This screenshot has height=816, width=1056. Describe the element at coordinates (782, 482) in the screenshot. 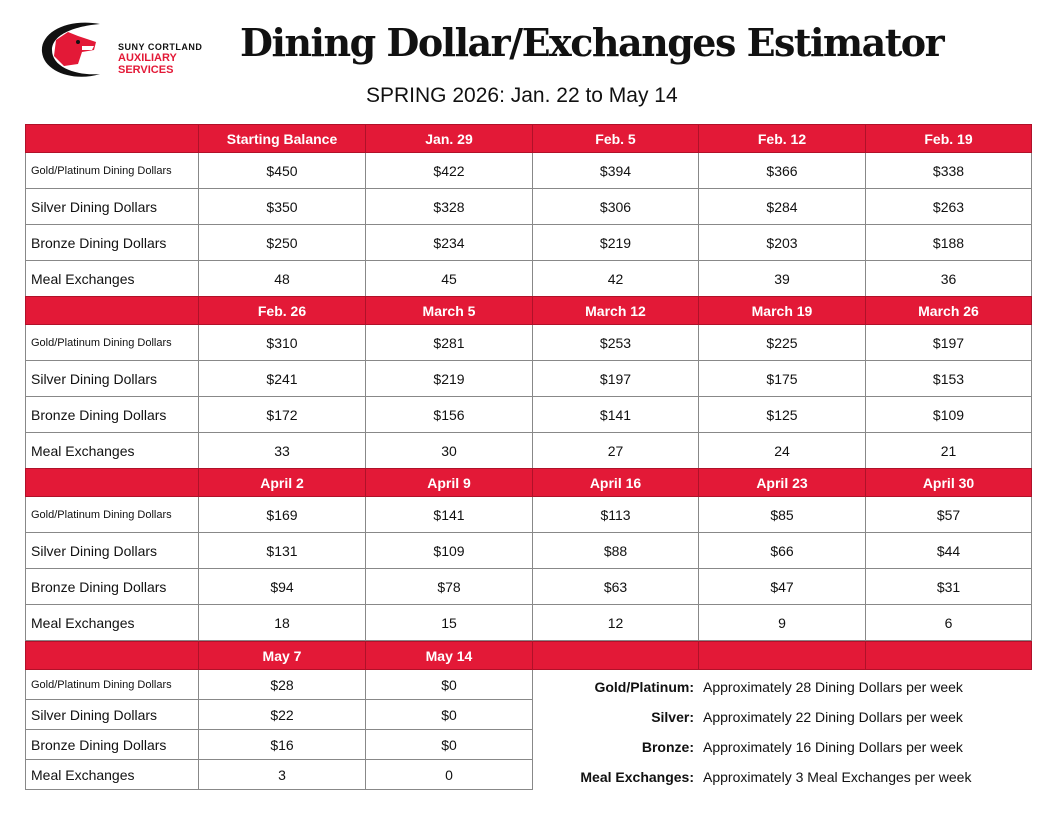

I see `date-header: April 23` at that location.